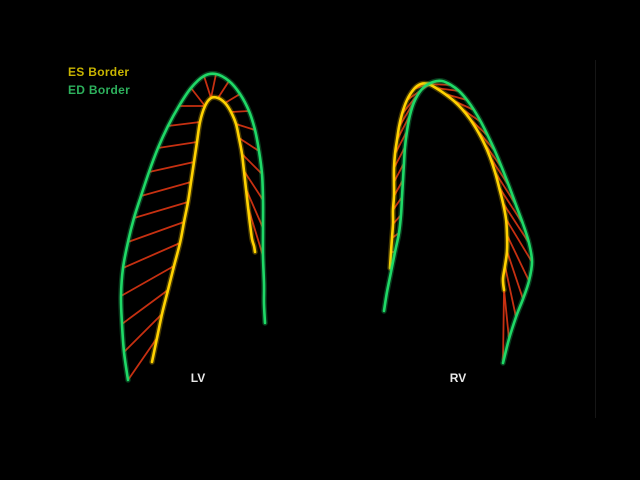 The image size is (640, 480). What do you see at coordinates (99, 90) in the screenshot?
I see `legend-ed-border-label: ED Border` at bounding box center [99, 90].